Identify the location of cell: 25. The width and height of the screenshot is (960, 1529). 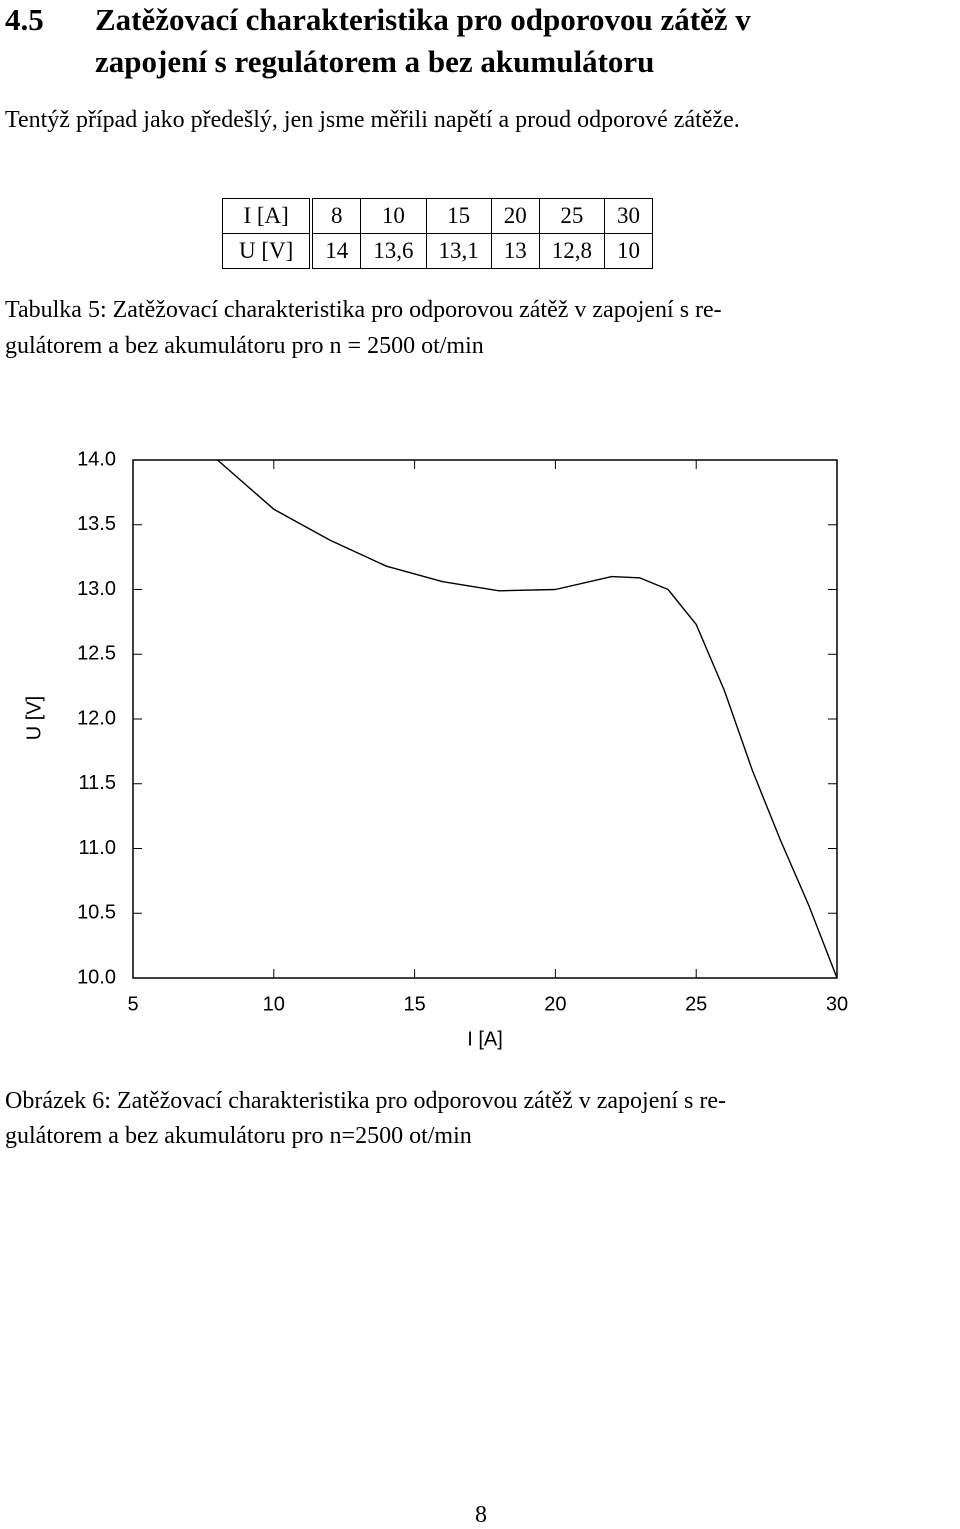
(572, 216).